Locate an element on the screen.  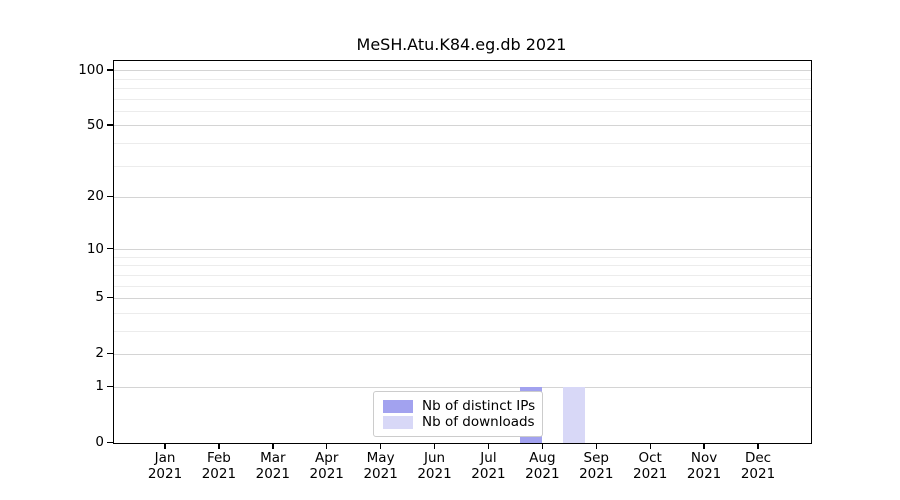
bar-nb-of-downloads-aug is located at coordinates (574, 415).